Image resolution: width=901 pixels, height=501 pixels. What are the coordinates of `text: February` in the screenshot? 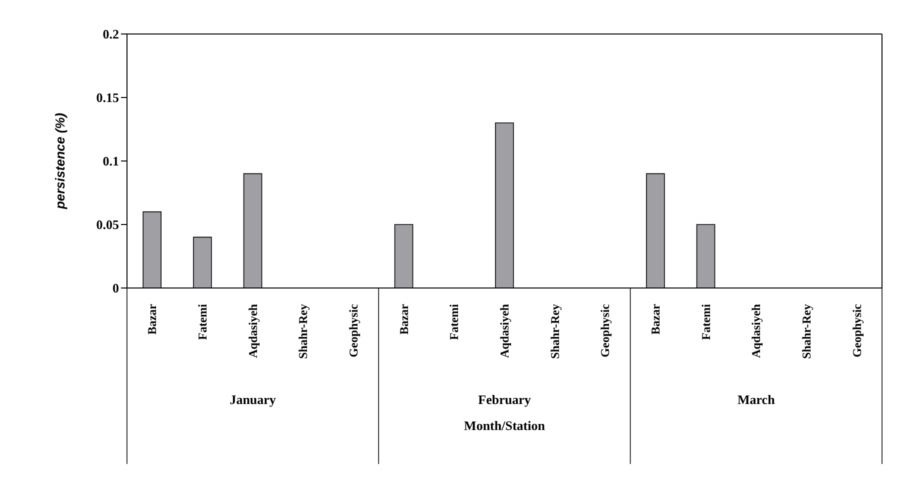 It's located at (505, 399).